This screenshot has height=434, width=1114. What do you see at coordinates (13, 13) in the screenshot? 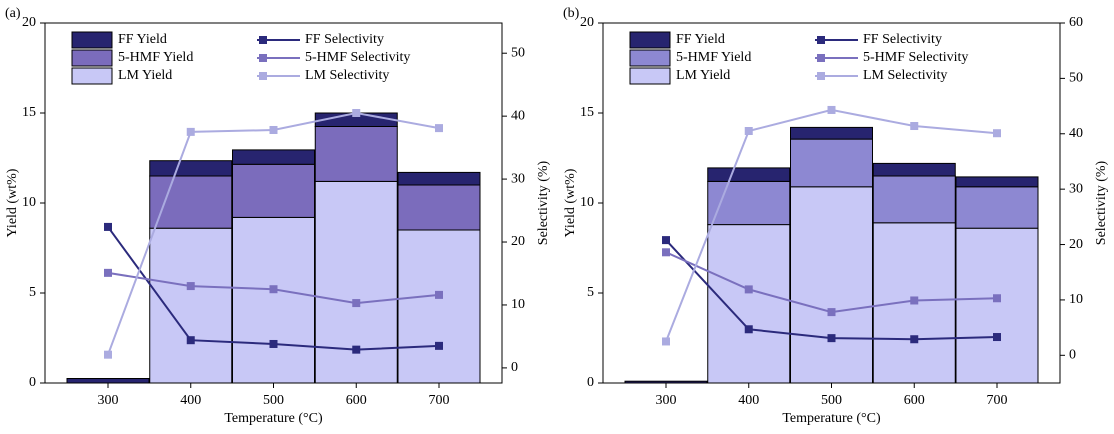
I see `panel-label: (a)` at bounding box center [13, 13].